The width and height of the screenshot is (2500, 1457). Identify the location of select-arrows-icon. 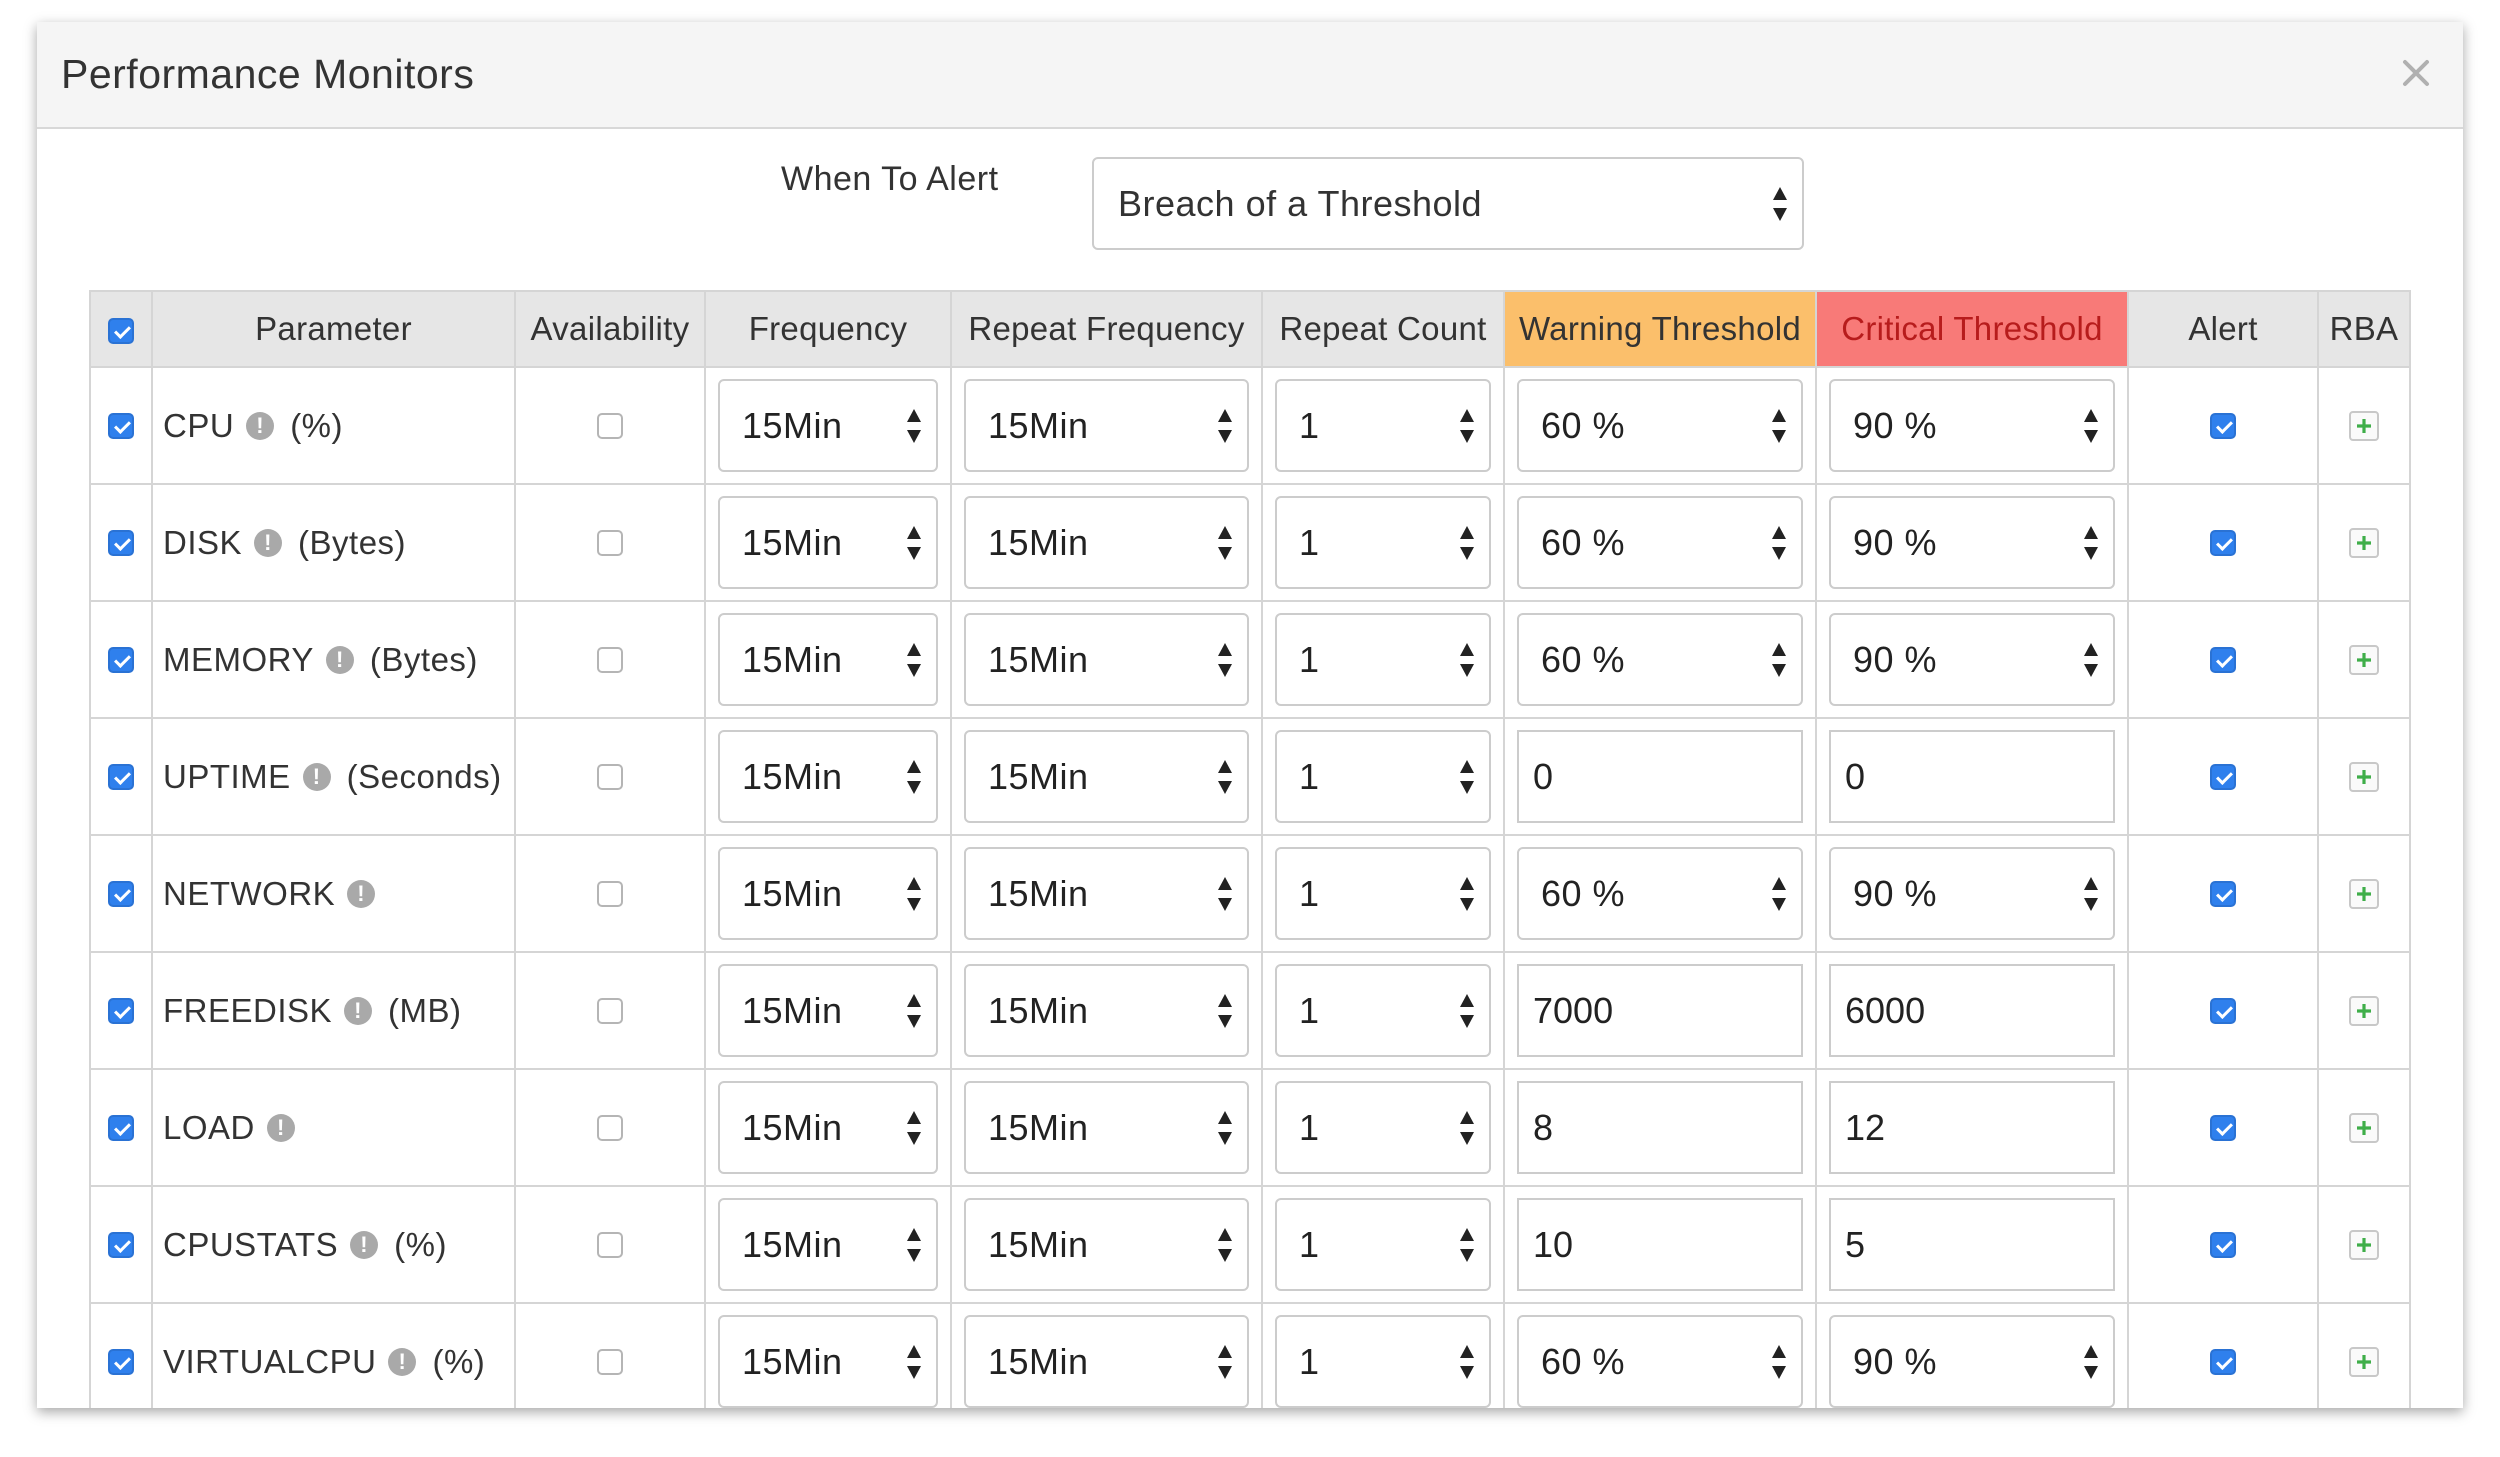
(1780, 203).